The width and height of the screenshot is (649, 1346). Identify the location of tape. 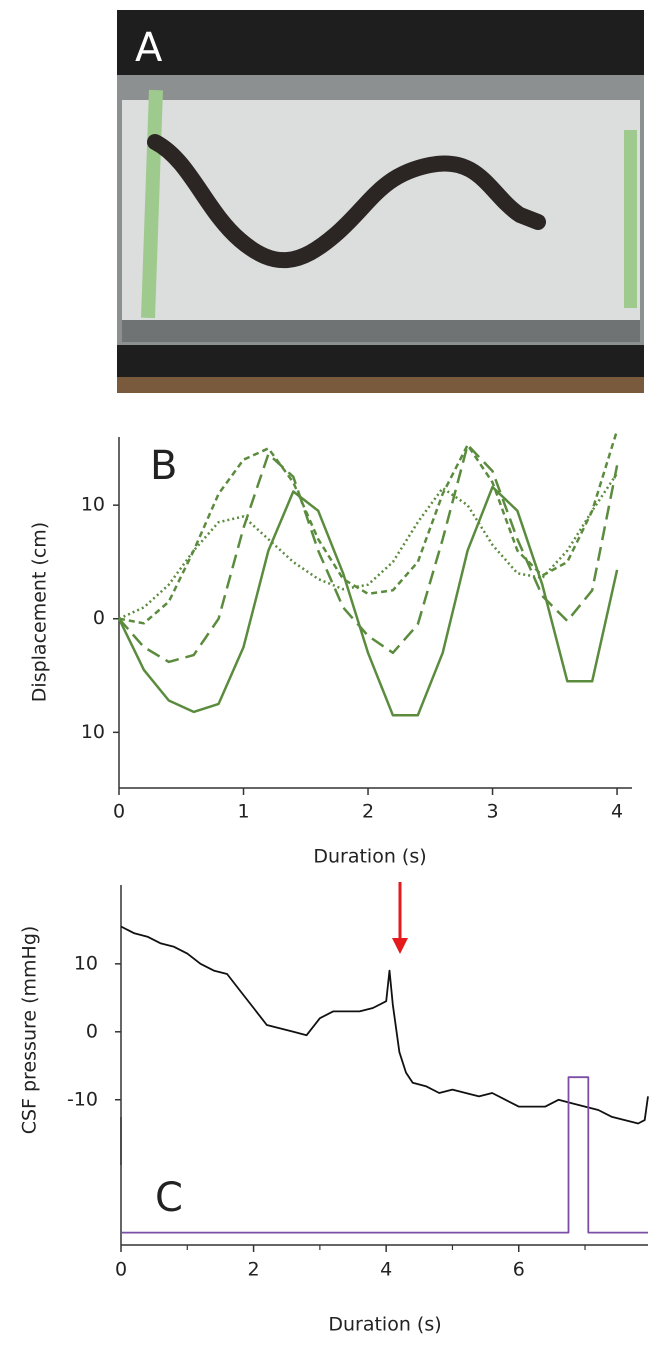
(630, 219).